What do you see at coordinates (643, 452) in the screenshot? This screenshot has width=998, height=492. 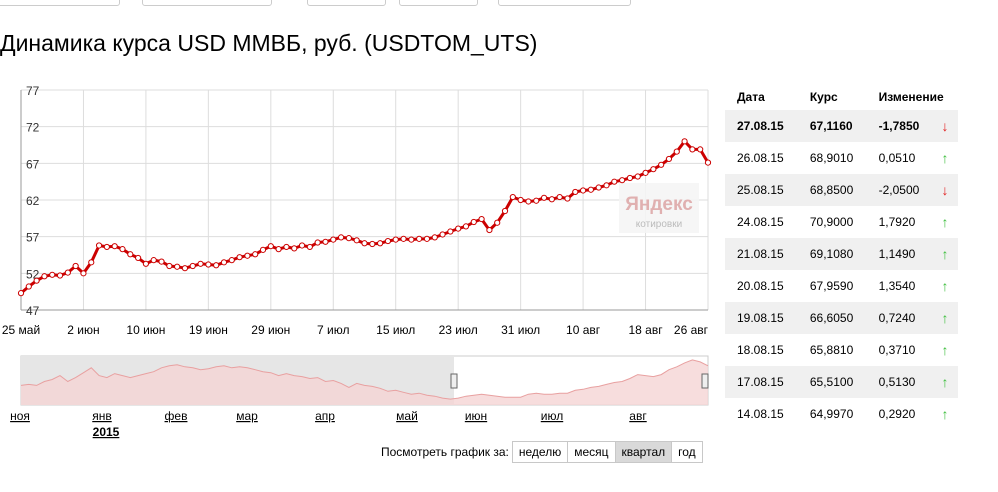 I see `period-button: квартал` at bounding box center [643, 452].